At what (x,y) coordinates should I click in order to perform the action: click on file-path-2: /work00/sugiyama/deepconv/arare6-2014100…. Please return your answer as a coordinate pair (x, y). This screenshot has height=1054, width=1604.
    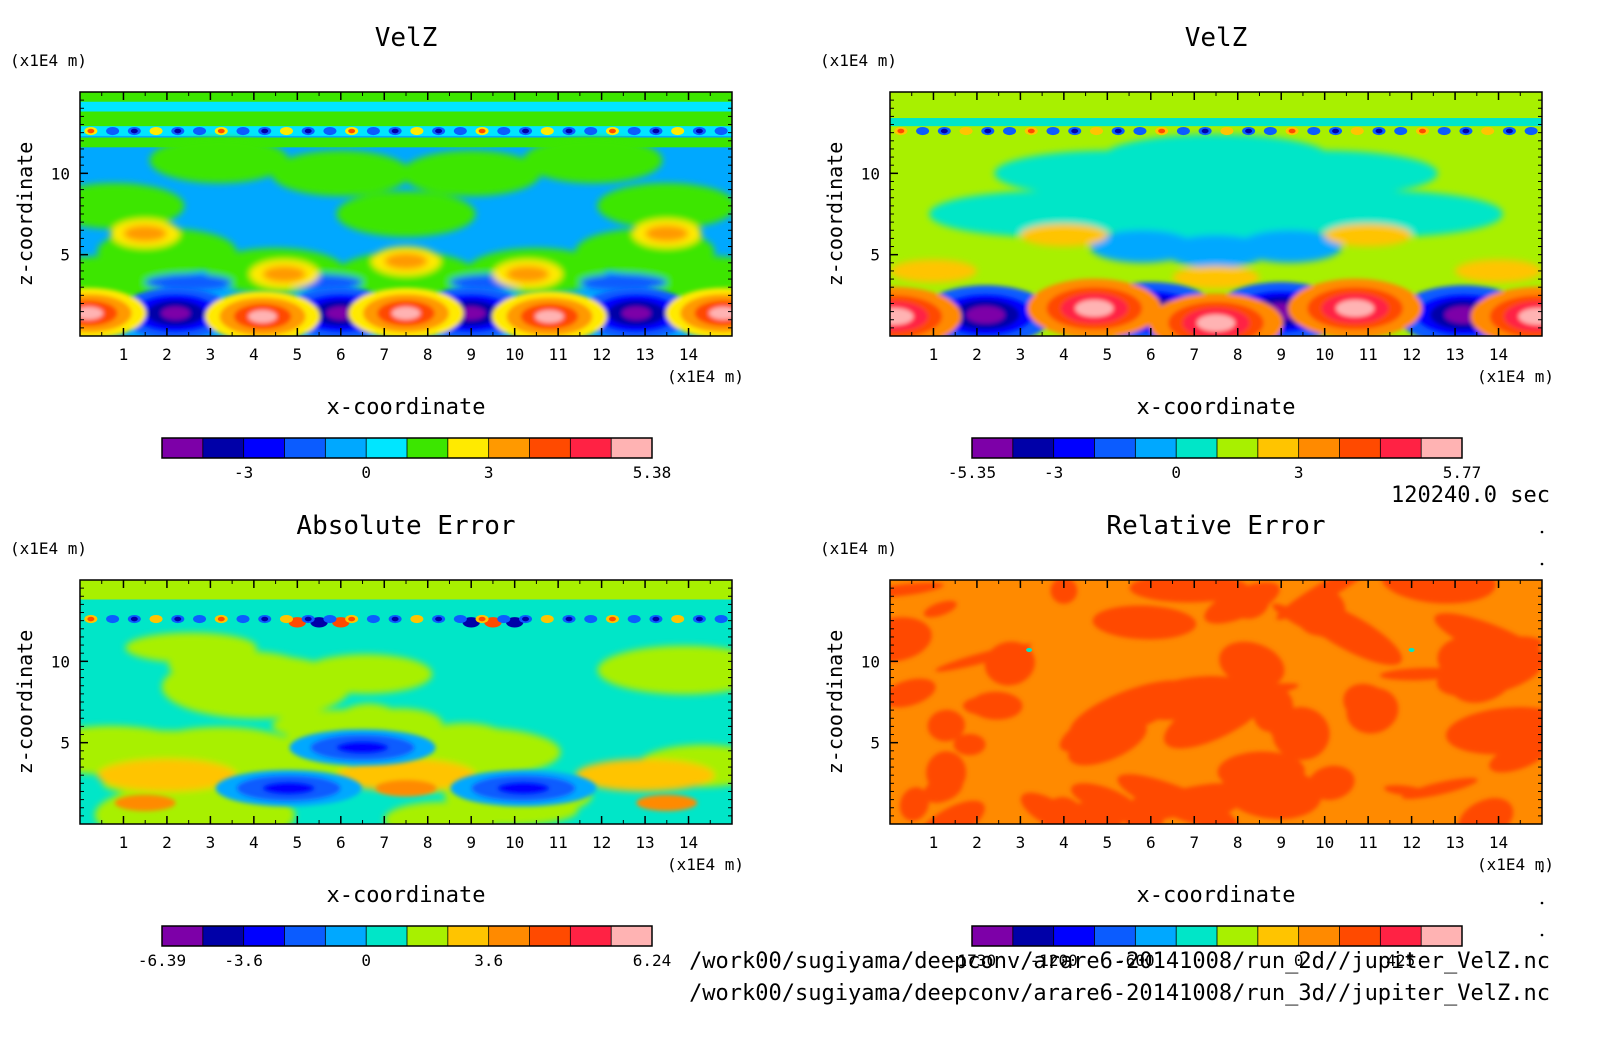
    Looking at the image, I should click on (1119, 993).